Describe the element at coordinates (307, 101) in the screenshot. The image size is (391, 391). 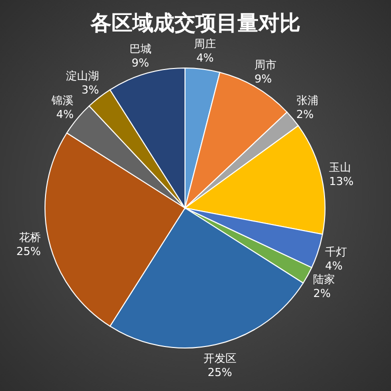
I see `slice-label: 张浦` at that location.